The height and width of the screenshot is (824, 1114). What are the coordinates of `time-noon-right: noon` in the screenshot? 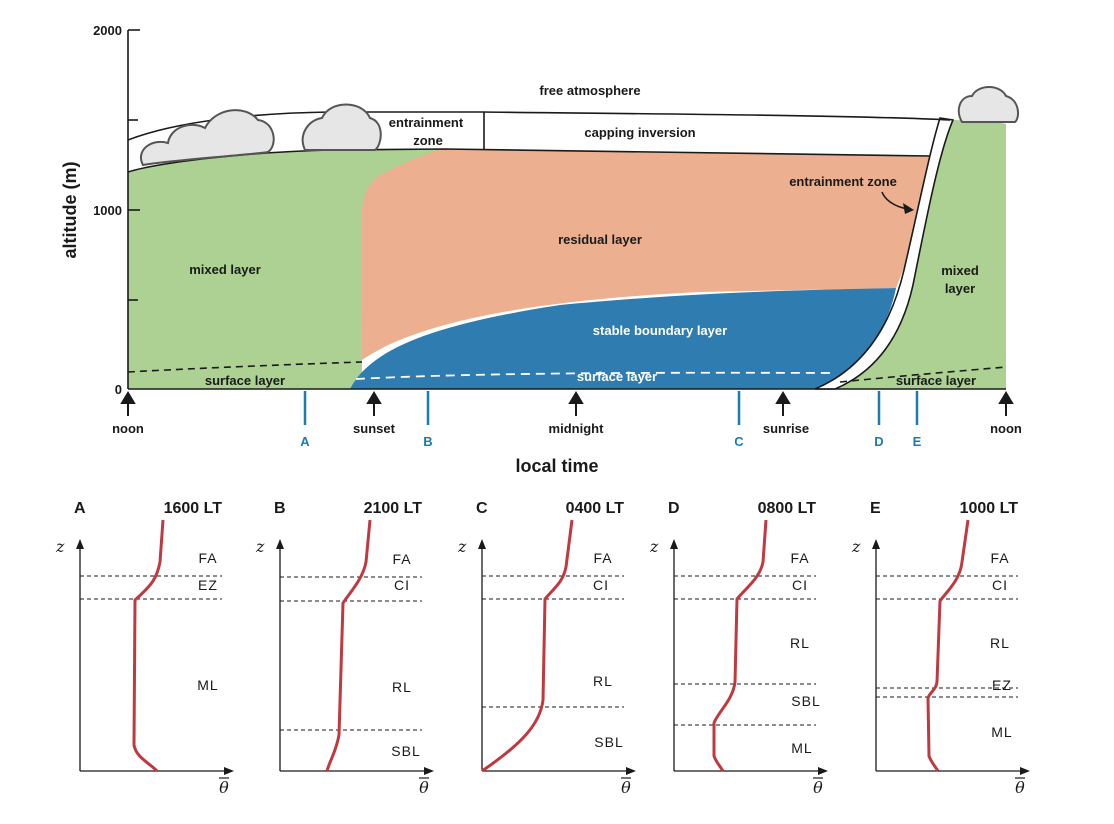 It's located at (1006, 428).